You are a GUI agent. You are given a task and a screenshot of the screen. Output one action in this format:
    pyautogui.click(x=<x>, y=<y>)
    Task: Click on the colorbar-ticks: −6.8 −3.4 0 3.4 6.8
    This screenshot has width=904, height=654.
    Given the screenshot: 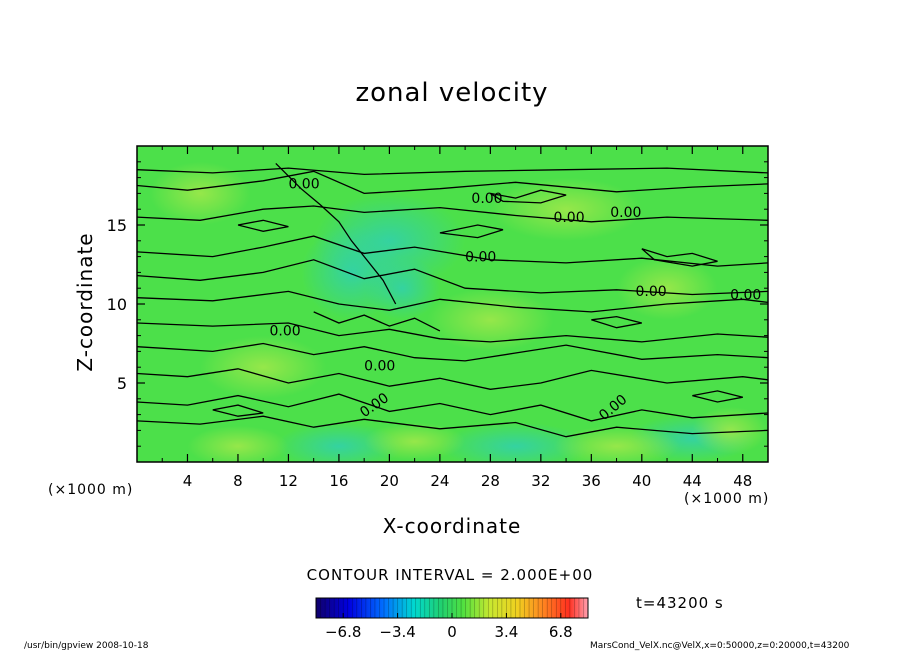 What is the action you would take?
    pyautogui.click(x=449, y=627)
    